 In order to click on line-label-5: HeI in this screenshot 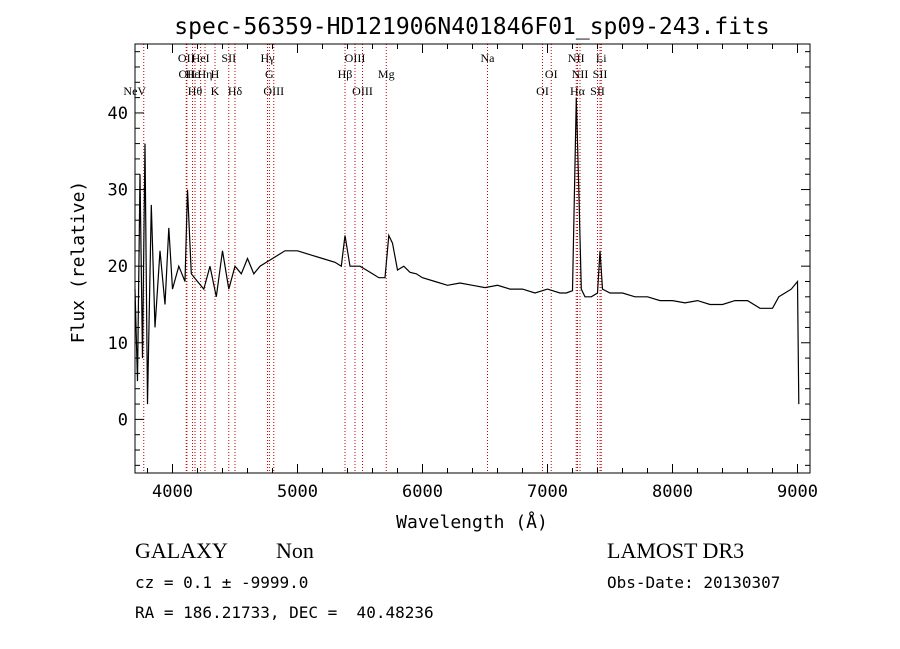, I will do `click(201, 58)`.